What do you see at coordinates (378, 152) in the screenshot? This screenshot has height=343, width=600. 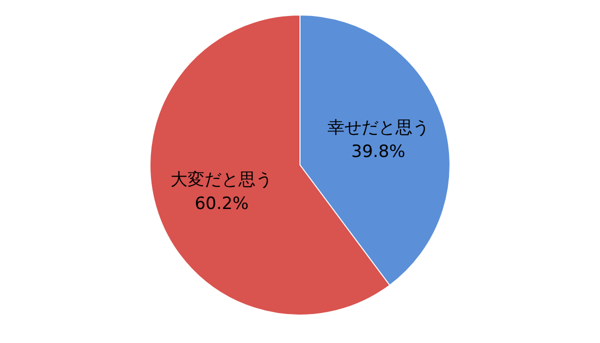 I see `data-label: 39.8%` at bounding box center [378, 152].